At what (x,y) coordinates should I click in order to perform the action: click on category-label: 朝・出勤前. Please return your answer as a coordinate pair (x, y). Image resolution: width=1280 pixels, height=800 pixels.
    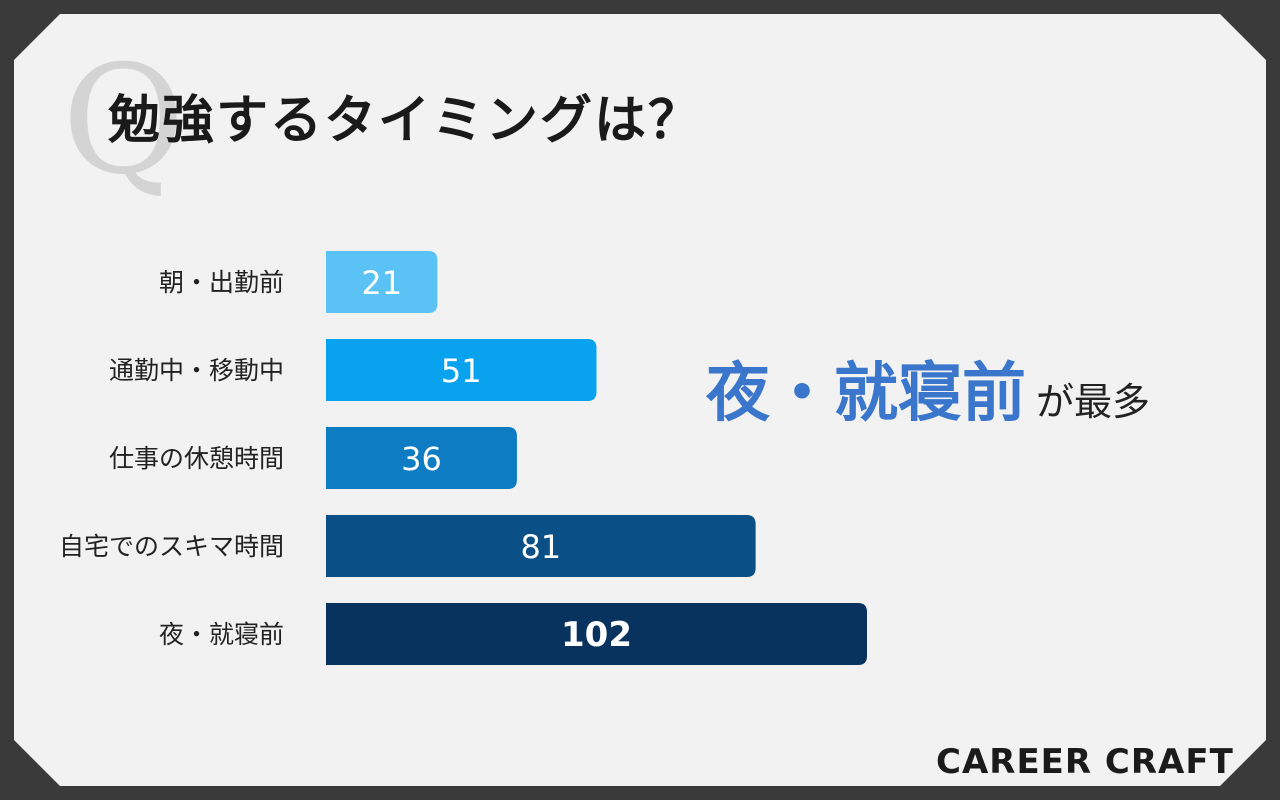
    Looking at the image, I should click on (221, 282).